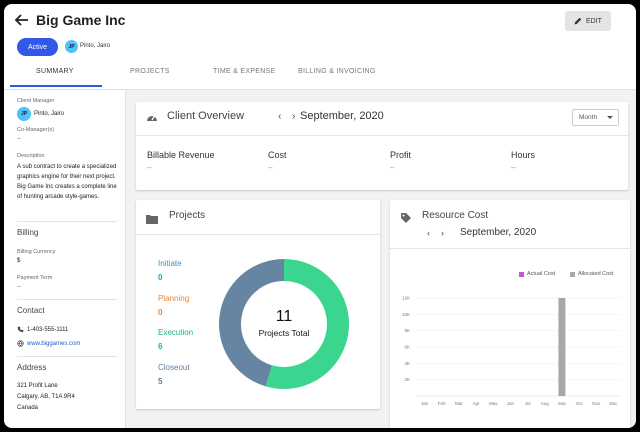 The width and height of the screenshot is (640, 432). Describe the element at coordinates (20, 329) in the screenshot. I see `phone-icon` at that location.